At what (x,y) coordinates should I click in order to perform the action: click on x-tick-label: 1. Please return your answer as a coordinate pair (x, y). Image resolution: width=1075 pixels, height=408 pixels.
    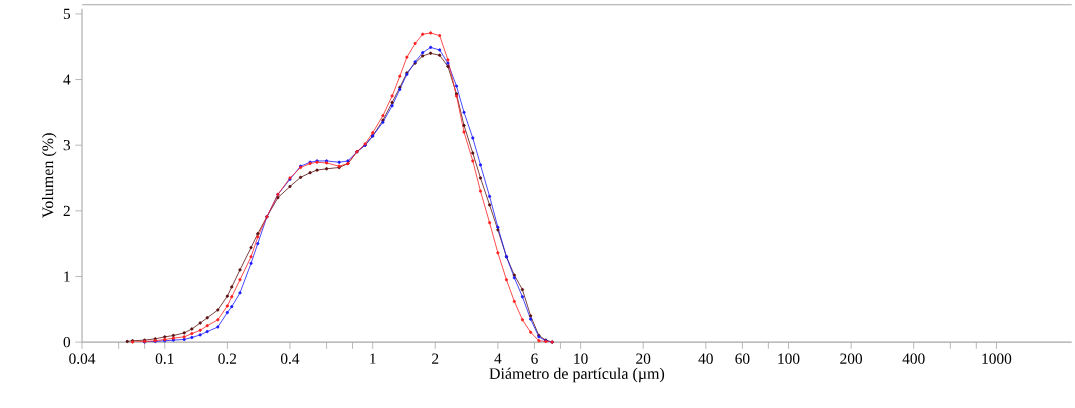
    Looking at the image, I should click on (373, 358).